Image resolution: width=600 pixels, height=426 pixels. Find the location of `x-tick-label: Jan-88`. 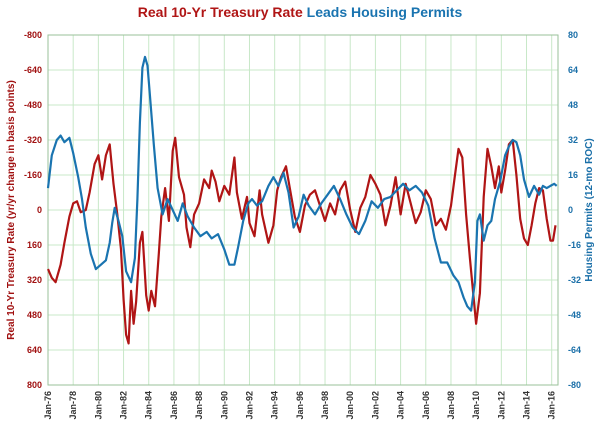

x-tick-label: Jan-88 is located at coordinates (199, 405).